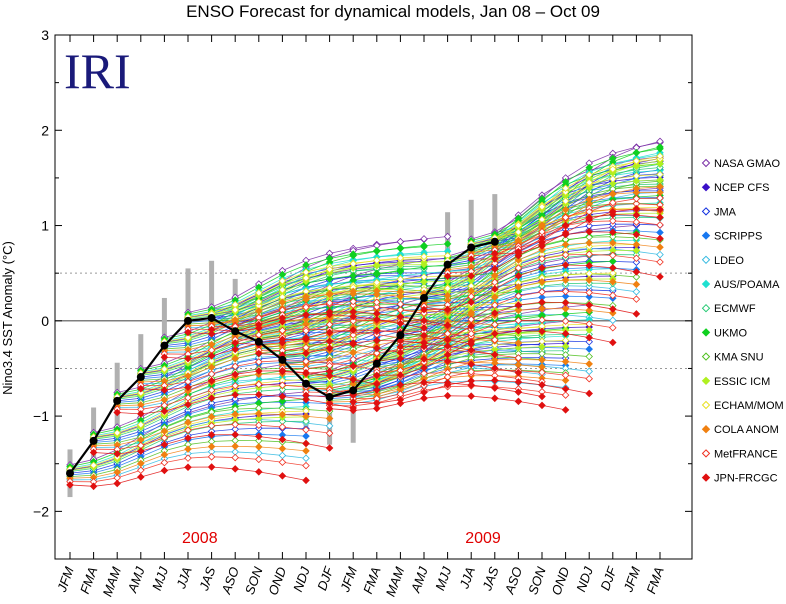 The height and width of the screenshot is (604, 786). I want to click on legend-label-1: NCEP CFS, so click(741, 188).